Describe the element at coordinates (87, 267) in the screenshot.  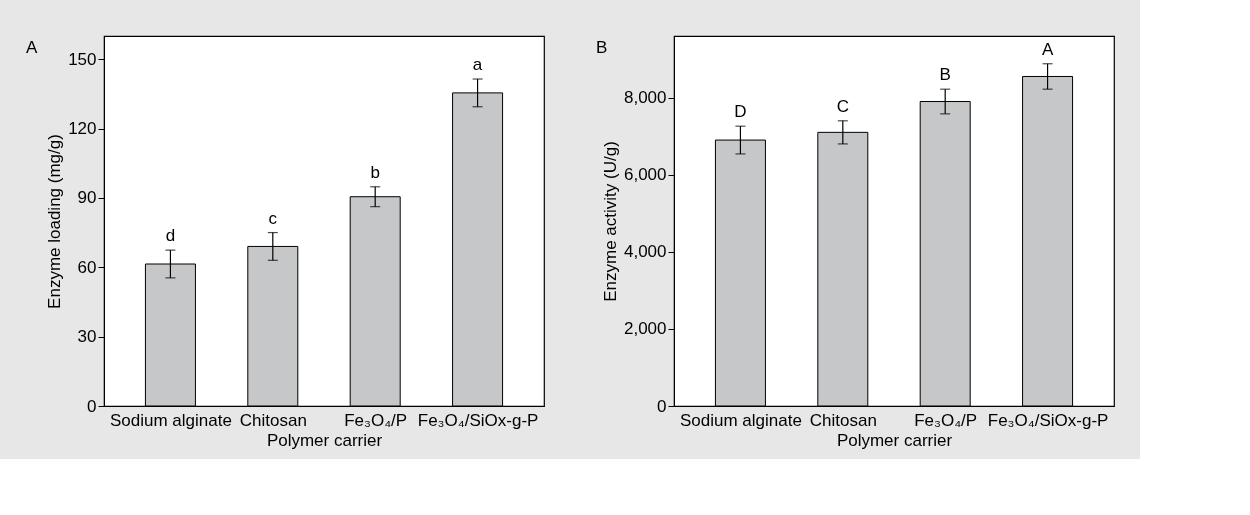
I see `y-tick-label: 60` at that location.